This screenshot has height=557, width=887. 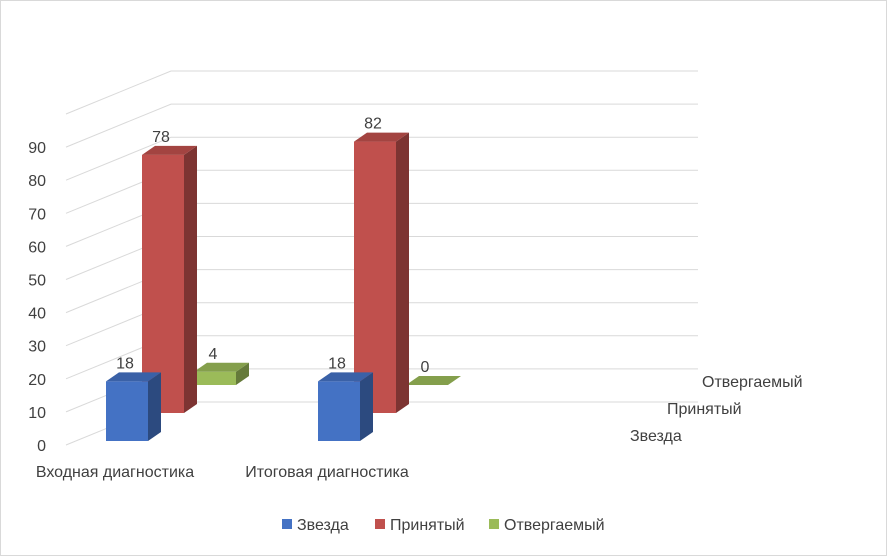 What do you see at coordinates (37, 181) in the screenshot?
I see `y-tick-label: 80` at bounding box center [37, 181].